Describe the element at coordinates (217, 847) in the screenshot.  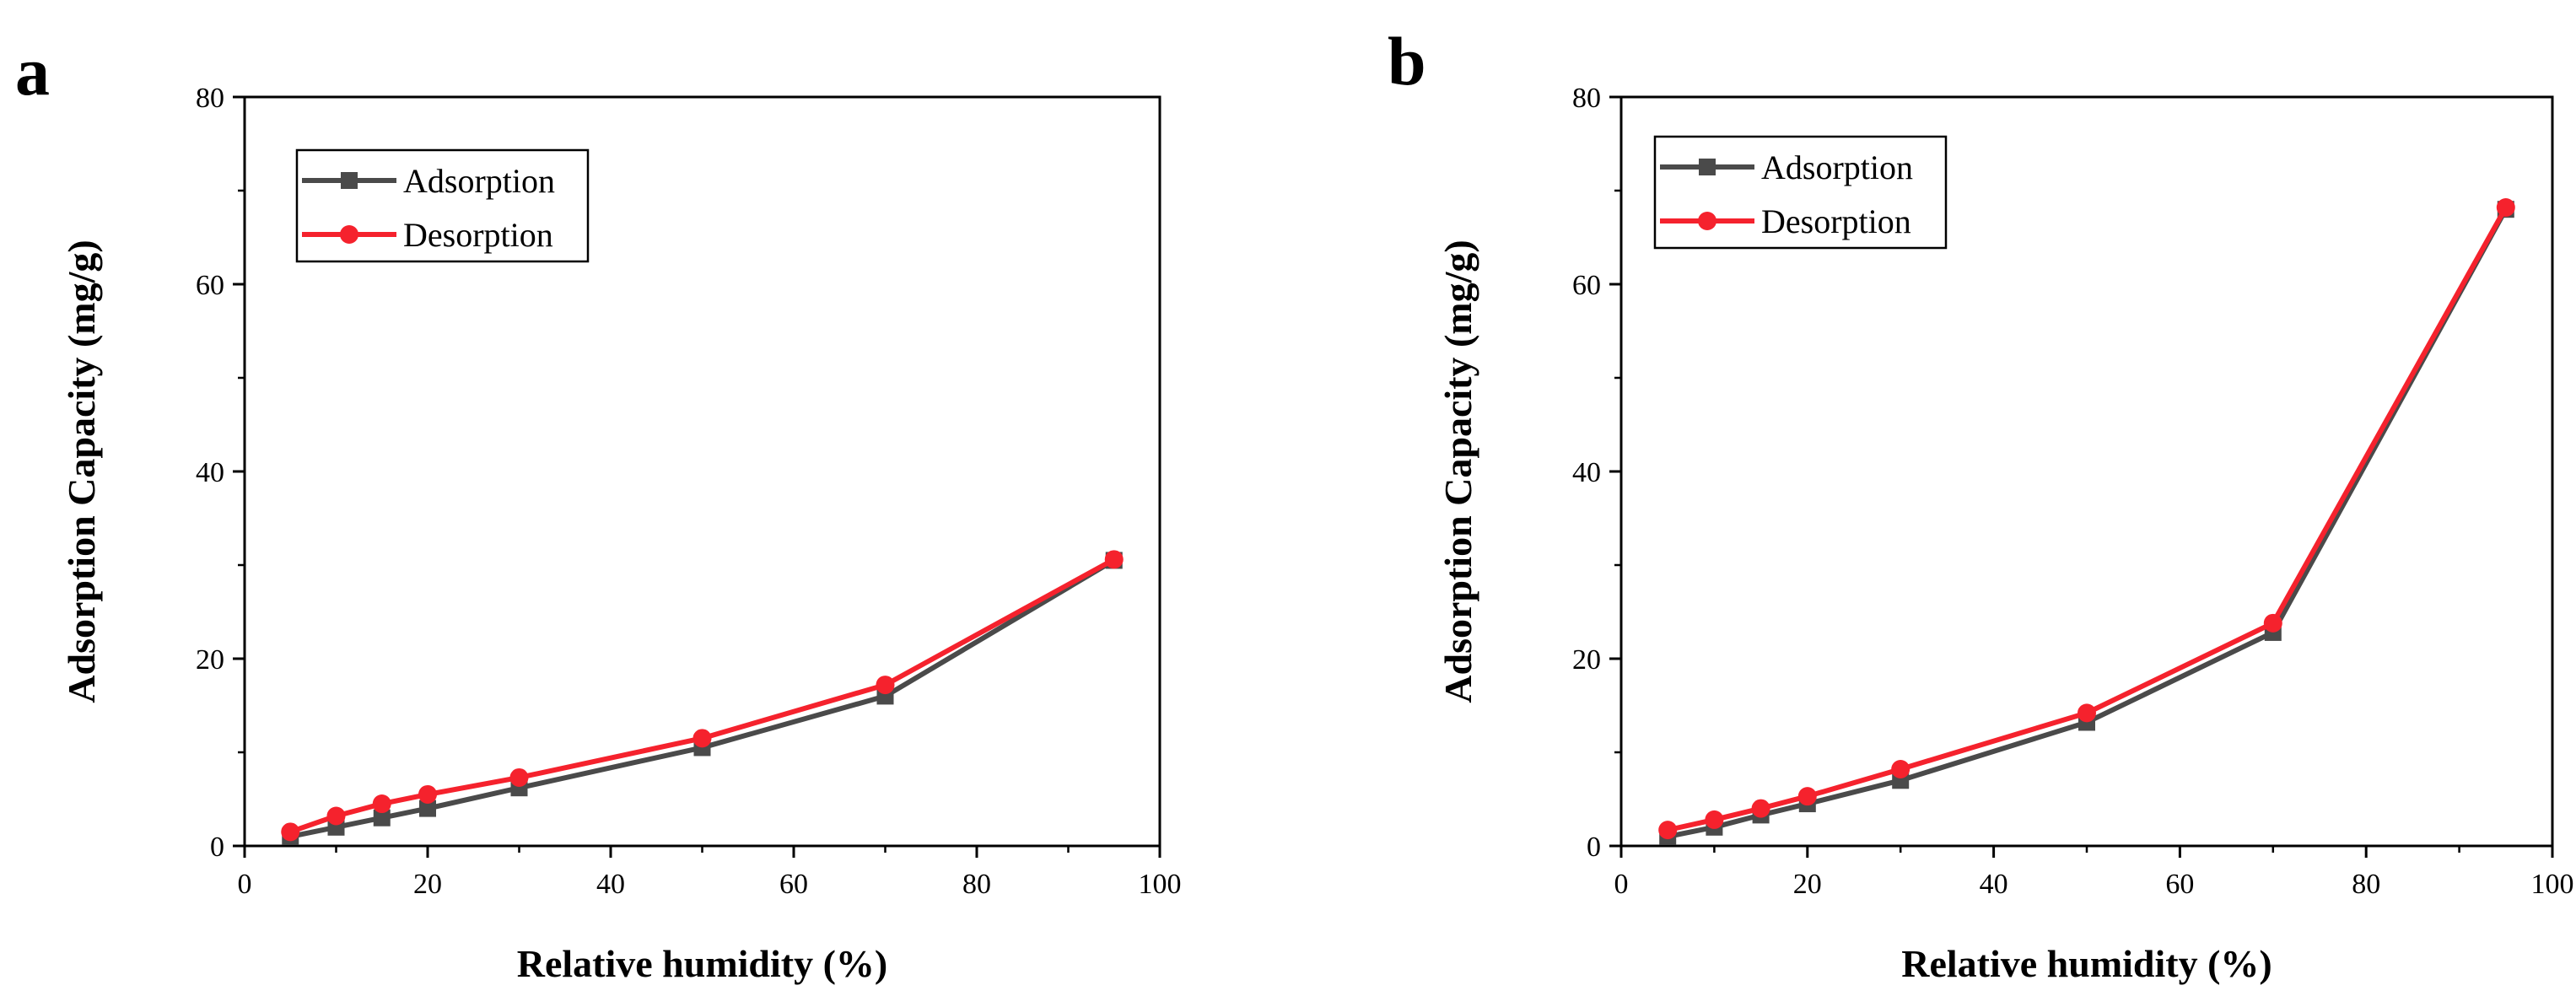
I see `panel-a-y-tick-label: 0` at that location.